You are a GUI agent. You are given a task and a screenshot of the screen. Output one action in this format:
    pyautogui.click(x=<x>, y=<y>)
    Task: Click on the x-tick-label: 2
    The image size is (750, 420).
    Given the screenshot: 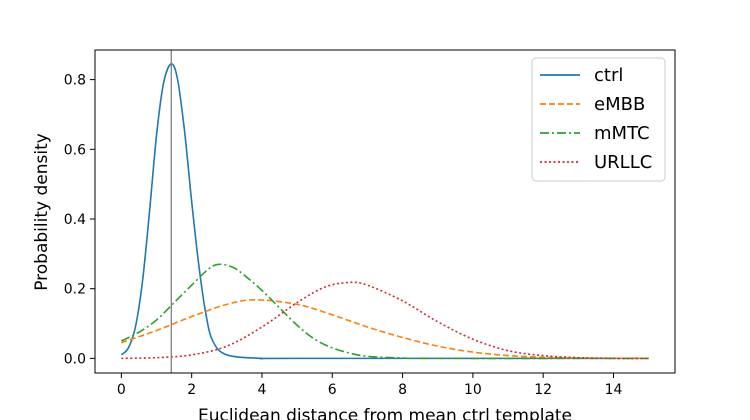 What is the action you would take?
    pyautogui.click(x=191, y=390)
    